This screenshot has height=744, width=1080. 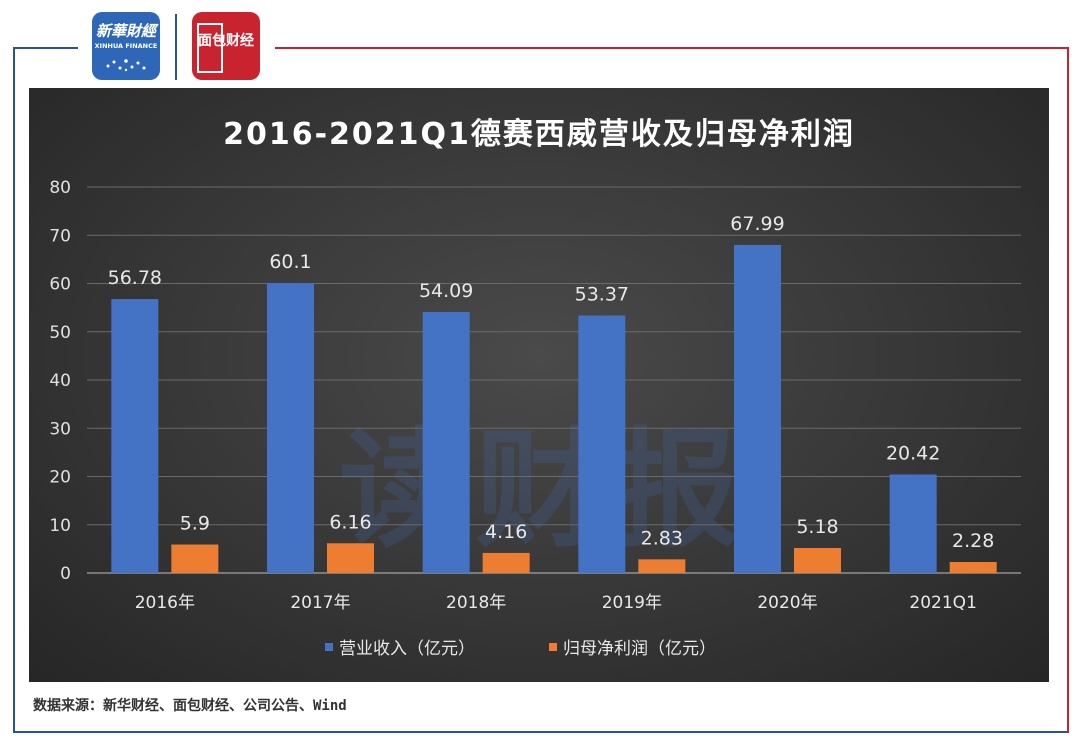 What do you see at coordinates (60, 526) in the screenshot?
I see `y-tick-label: 10` at bounding box center [60, 526].